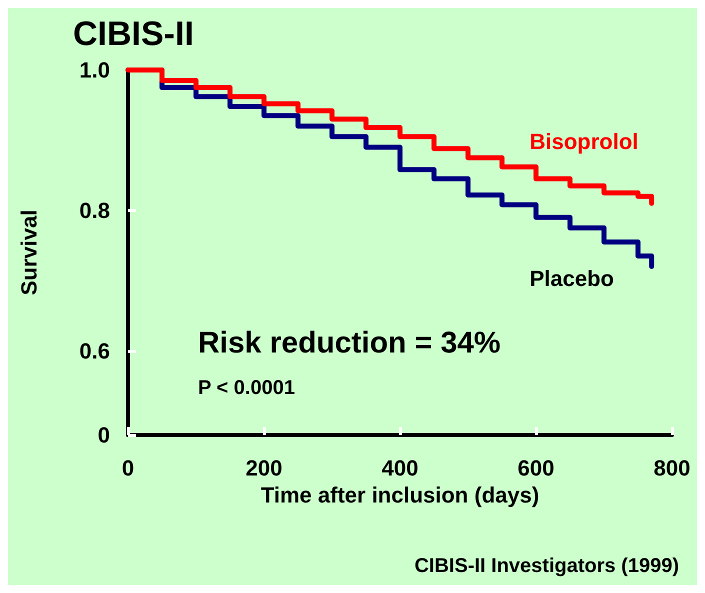  I want to click on x-tick-label: 200, so click(264, 468).